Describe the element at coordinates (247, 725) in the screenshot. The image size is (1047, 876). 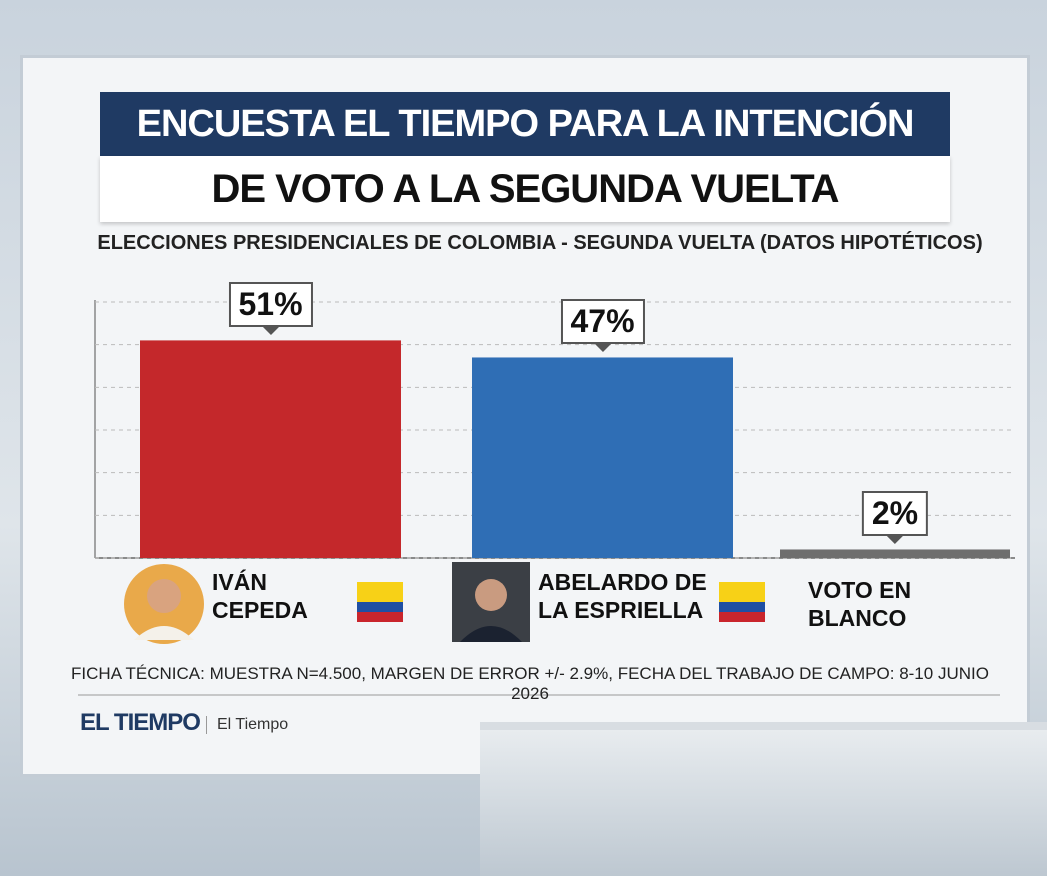
I see `source: El Tiempo` at that location.